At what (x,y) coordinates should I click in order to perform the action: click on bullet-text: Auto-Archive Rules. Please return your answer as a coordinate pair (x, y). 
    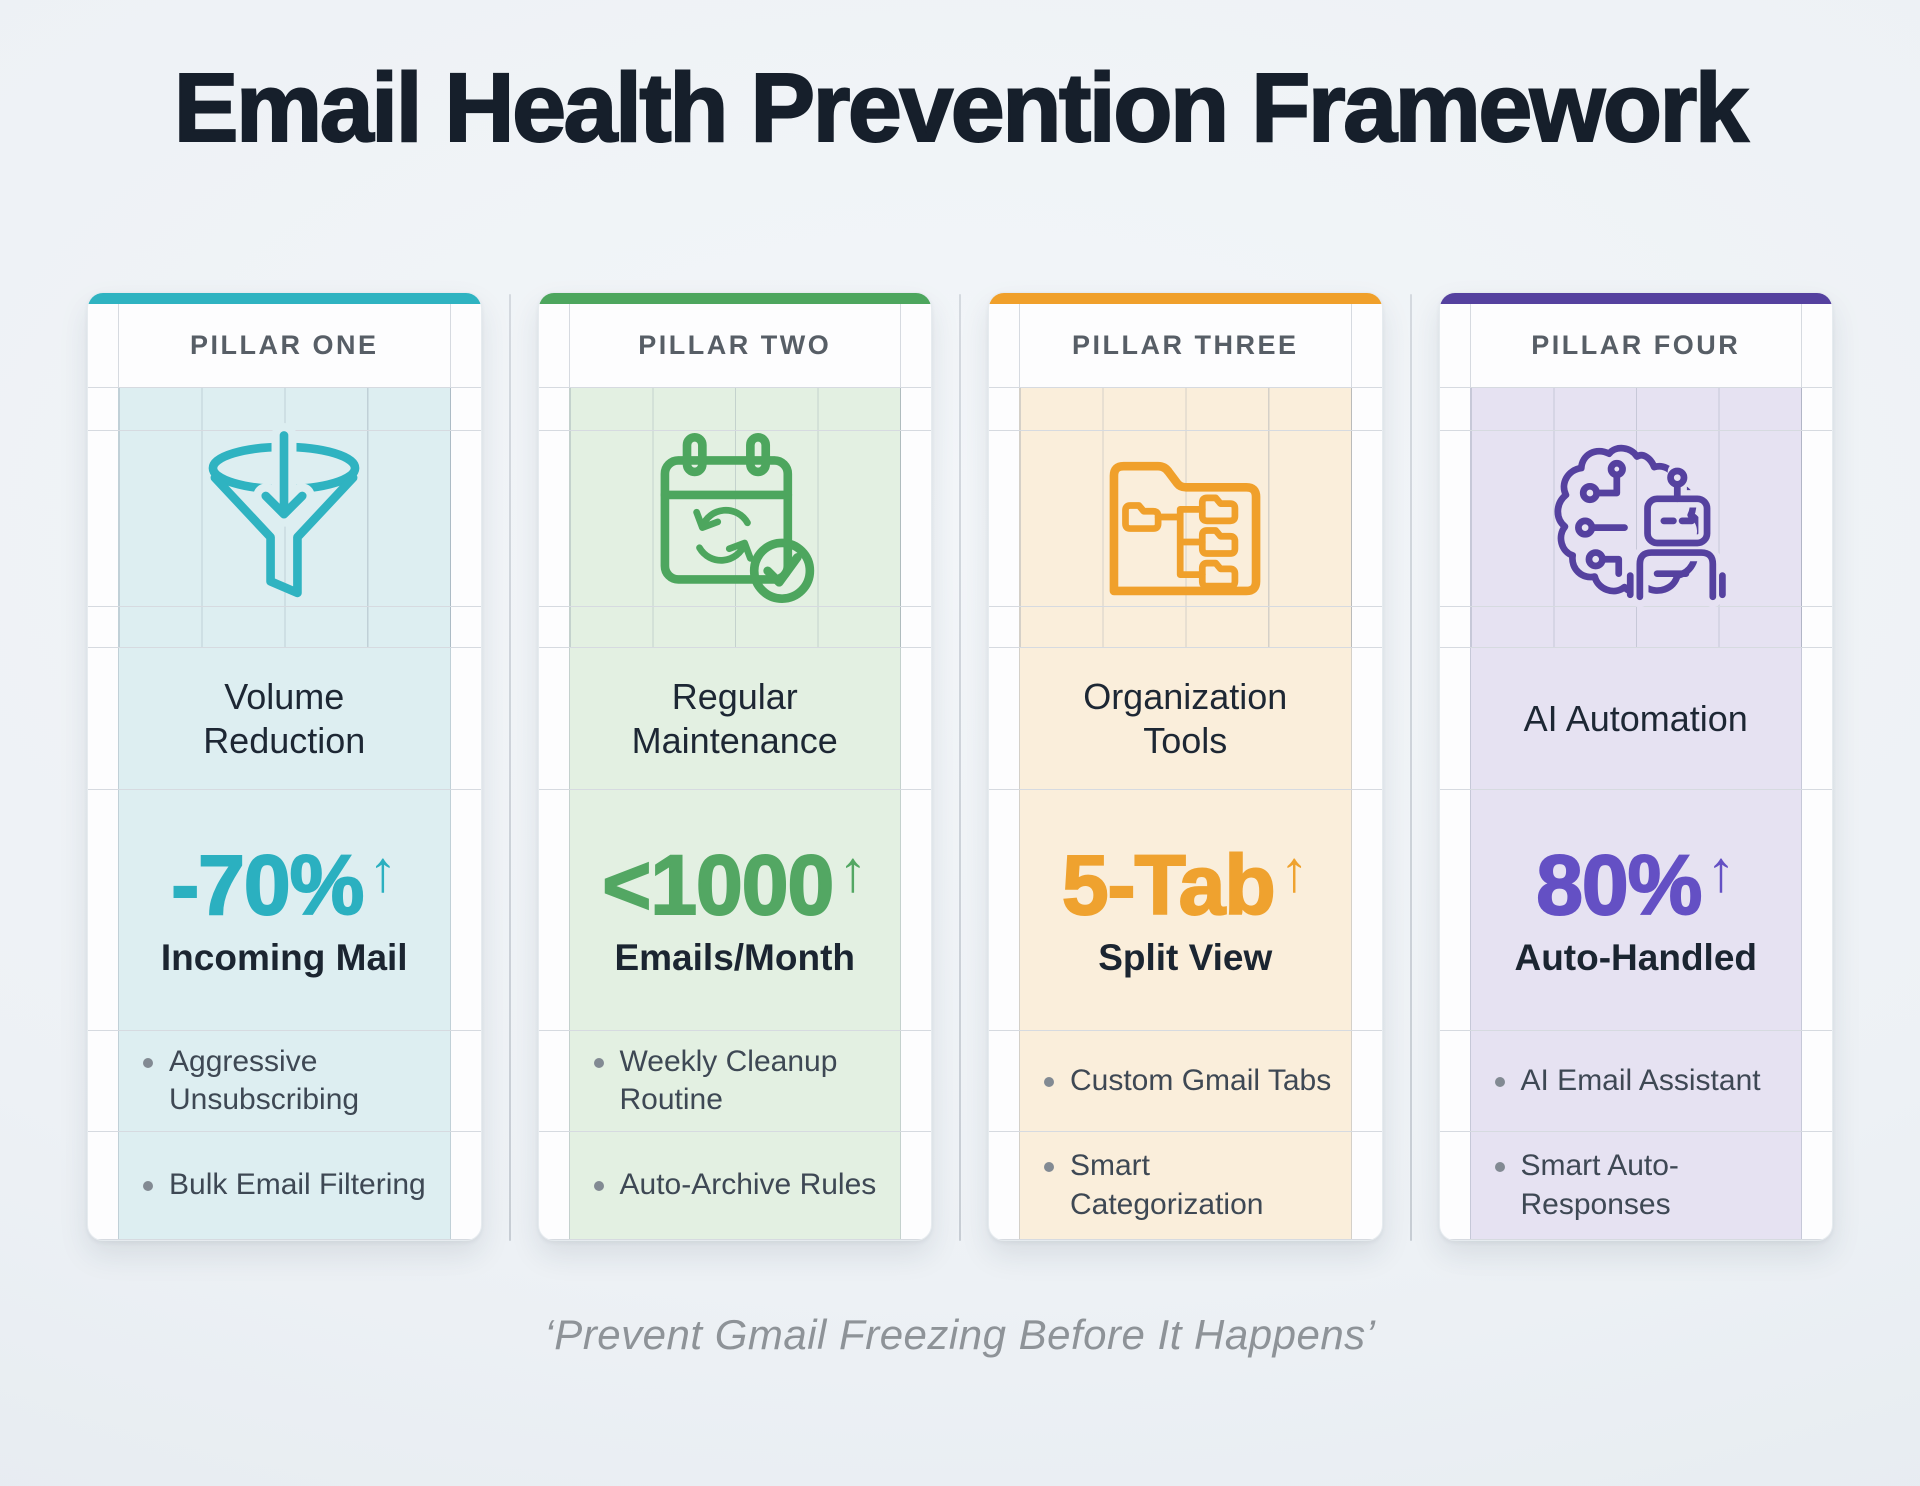
    Looking at the image, I should click on (748, 1185).